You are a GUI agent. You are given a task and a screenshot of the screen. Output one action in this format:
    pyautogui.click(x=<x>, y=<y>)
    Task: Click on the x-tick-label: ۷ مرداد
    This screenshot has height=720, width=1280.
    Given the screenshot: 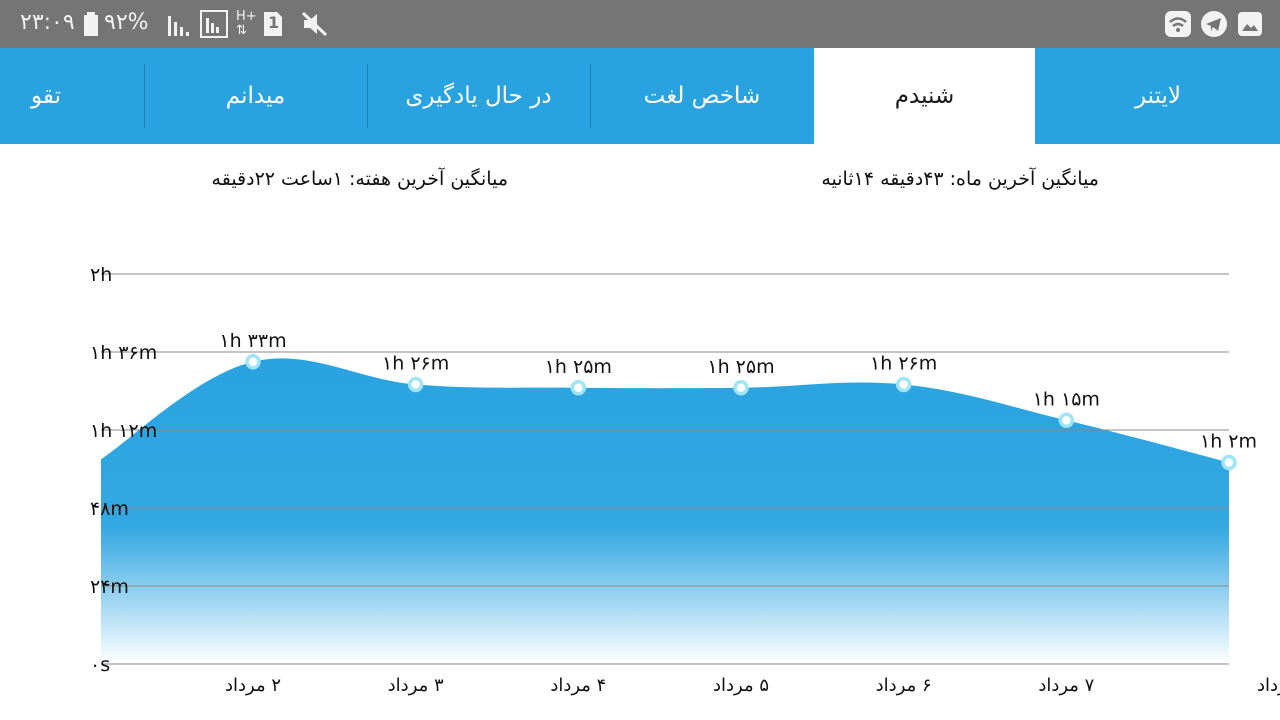 What is the action you would take?
    pyautogui.click(x=1066, y=685)
    